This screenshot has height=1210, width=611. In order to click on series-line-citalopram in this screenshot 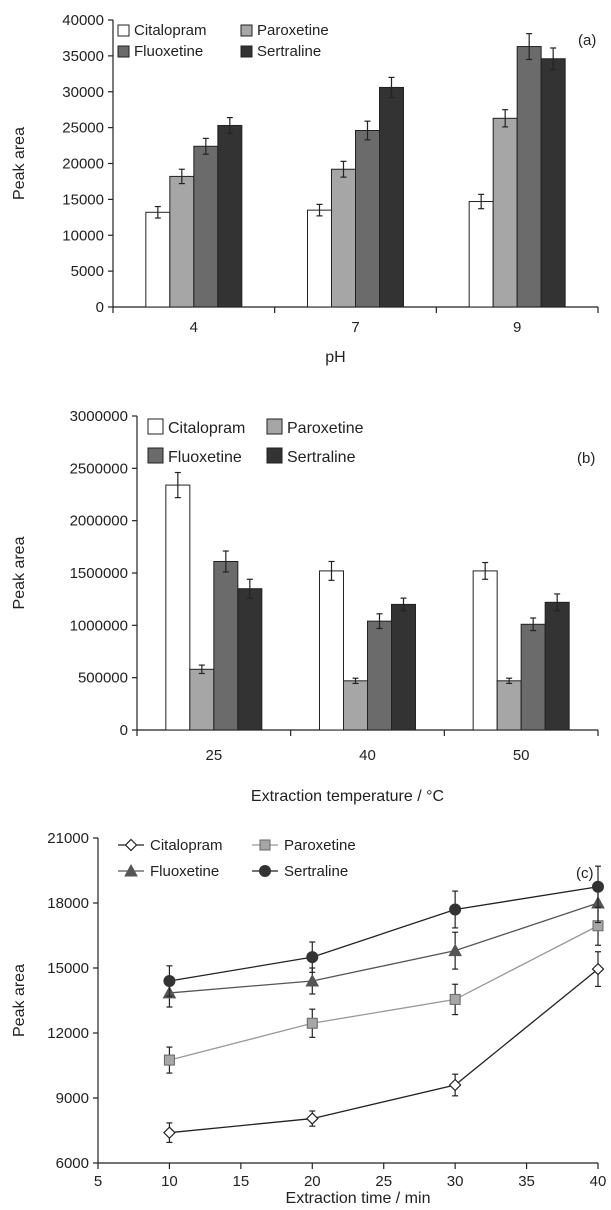, I will do `click(384, 1051)`.